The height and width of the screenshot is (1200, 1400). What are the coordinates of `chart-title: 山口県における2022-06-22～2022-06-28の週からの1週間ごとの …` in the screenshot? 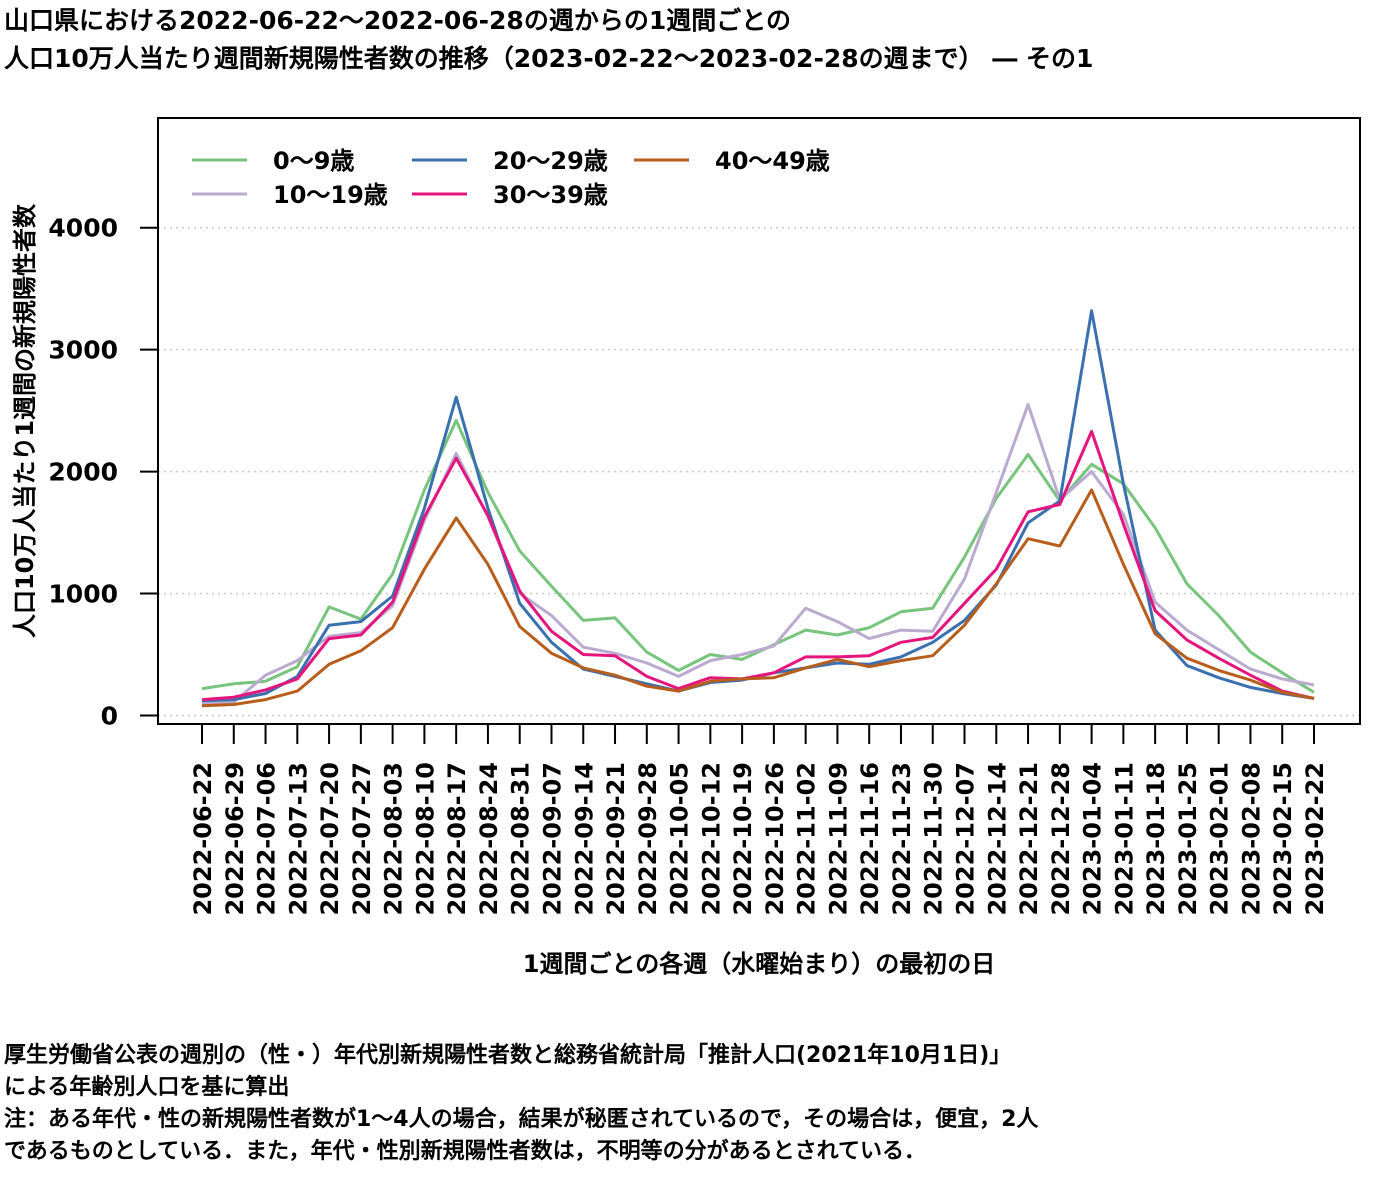 It's located at (700, 40).